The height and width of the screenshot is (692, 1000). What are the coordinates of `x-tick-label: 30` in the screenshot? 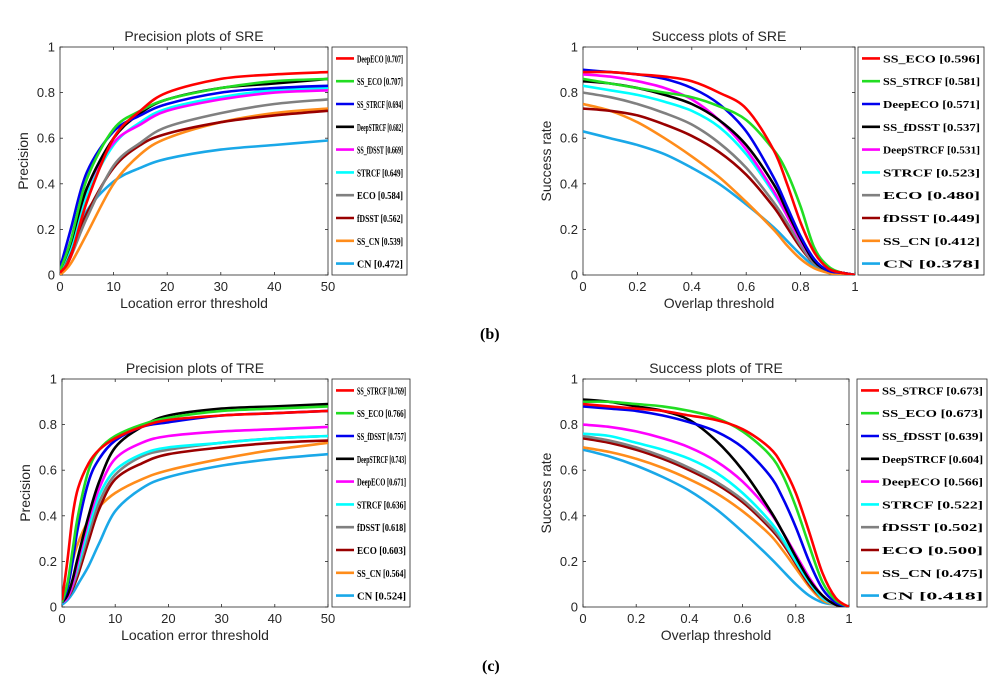 It's located at (221, 286).